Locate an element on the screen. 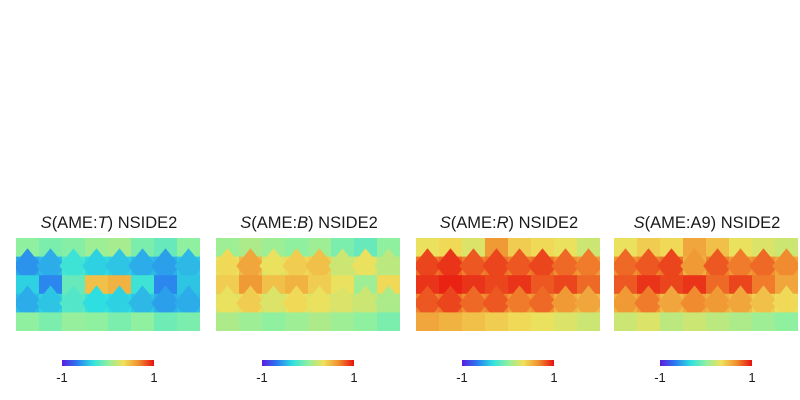 The height and width of the screenshot is (400, 800). map-title: S(AME:T) NSIDE2 is located at coordinates (109, 223).